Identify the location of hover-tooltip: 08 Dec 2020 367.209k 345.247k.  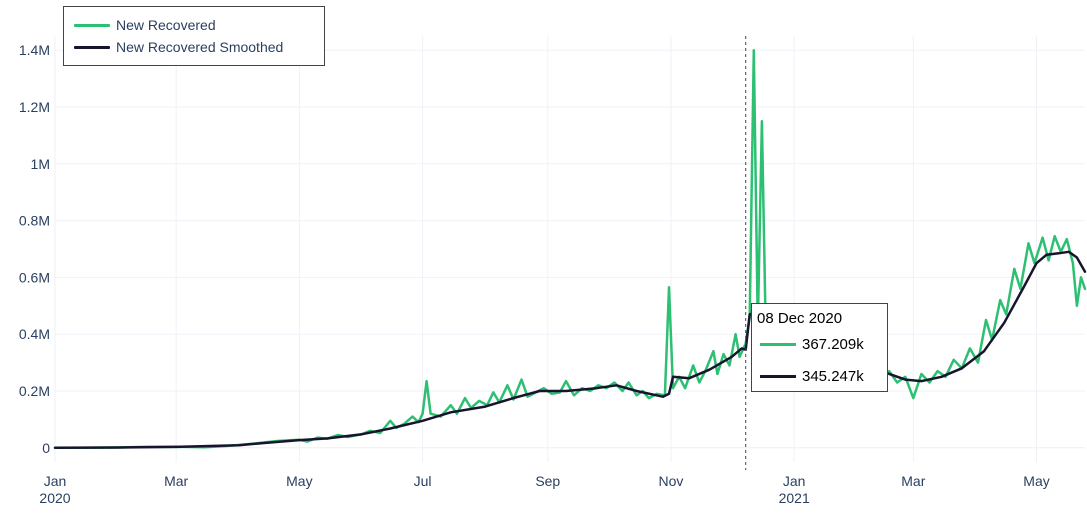
(819, 347).